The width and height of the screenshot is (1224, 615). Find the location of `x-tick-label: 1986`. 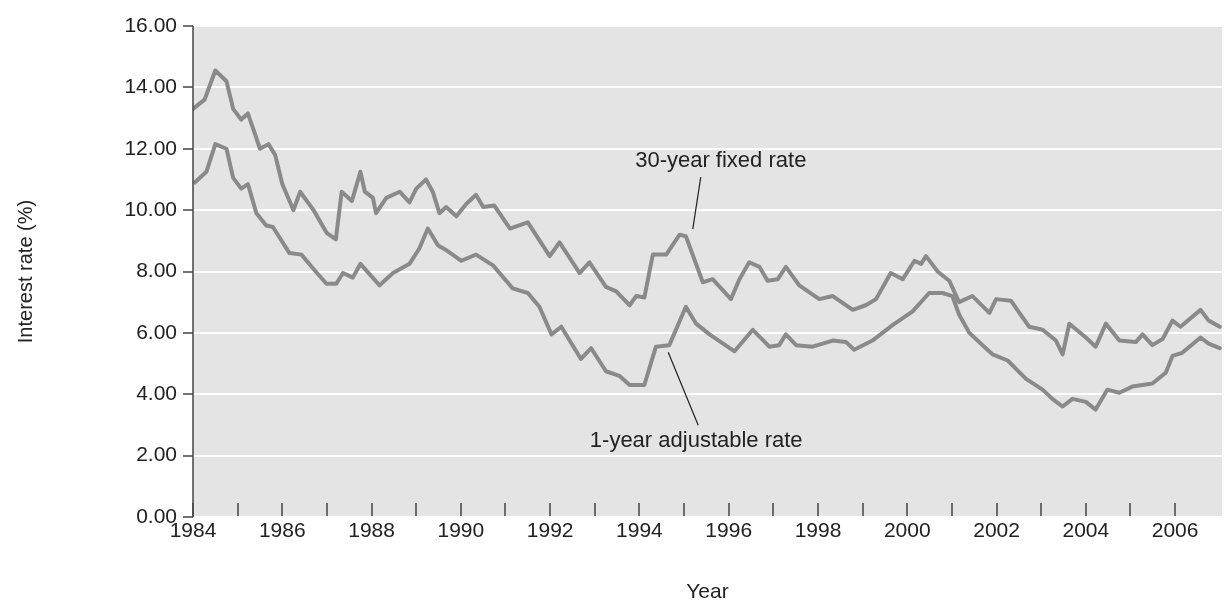

x-tick-label: 1986 is located at coordinates (282, 530).